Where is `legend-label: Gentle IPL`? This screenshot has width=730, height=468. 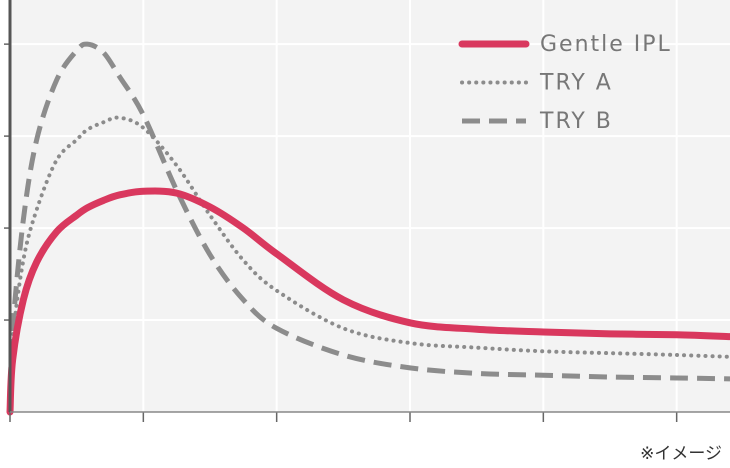
legend-label: Gentle IPL is located at coordinates (606, 44).